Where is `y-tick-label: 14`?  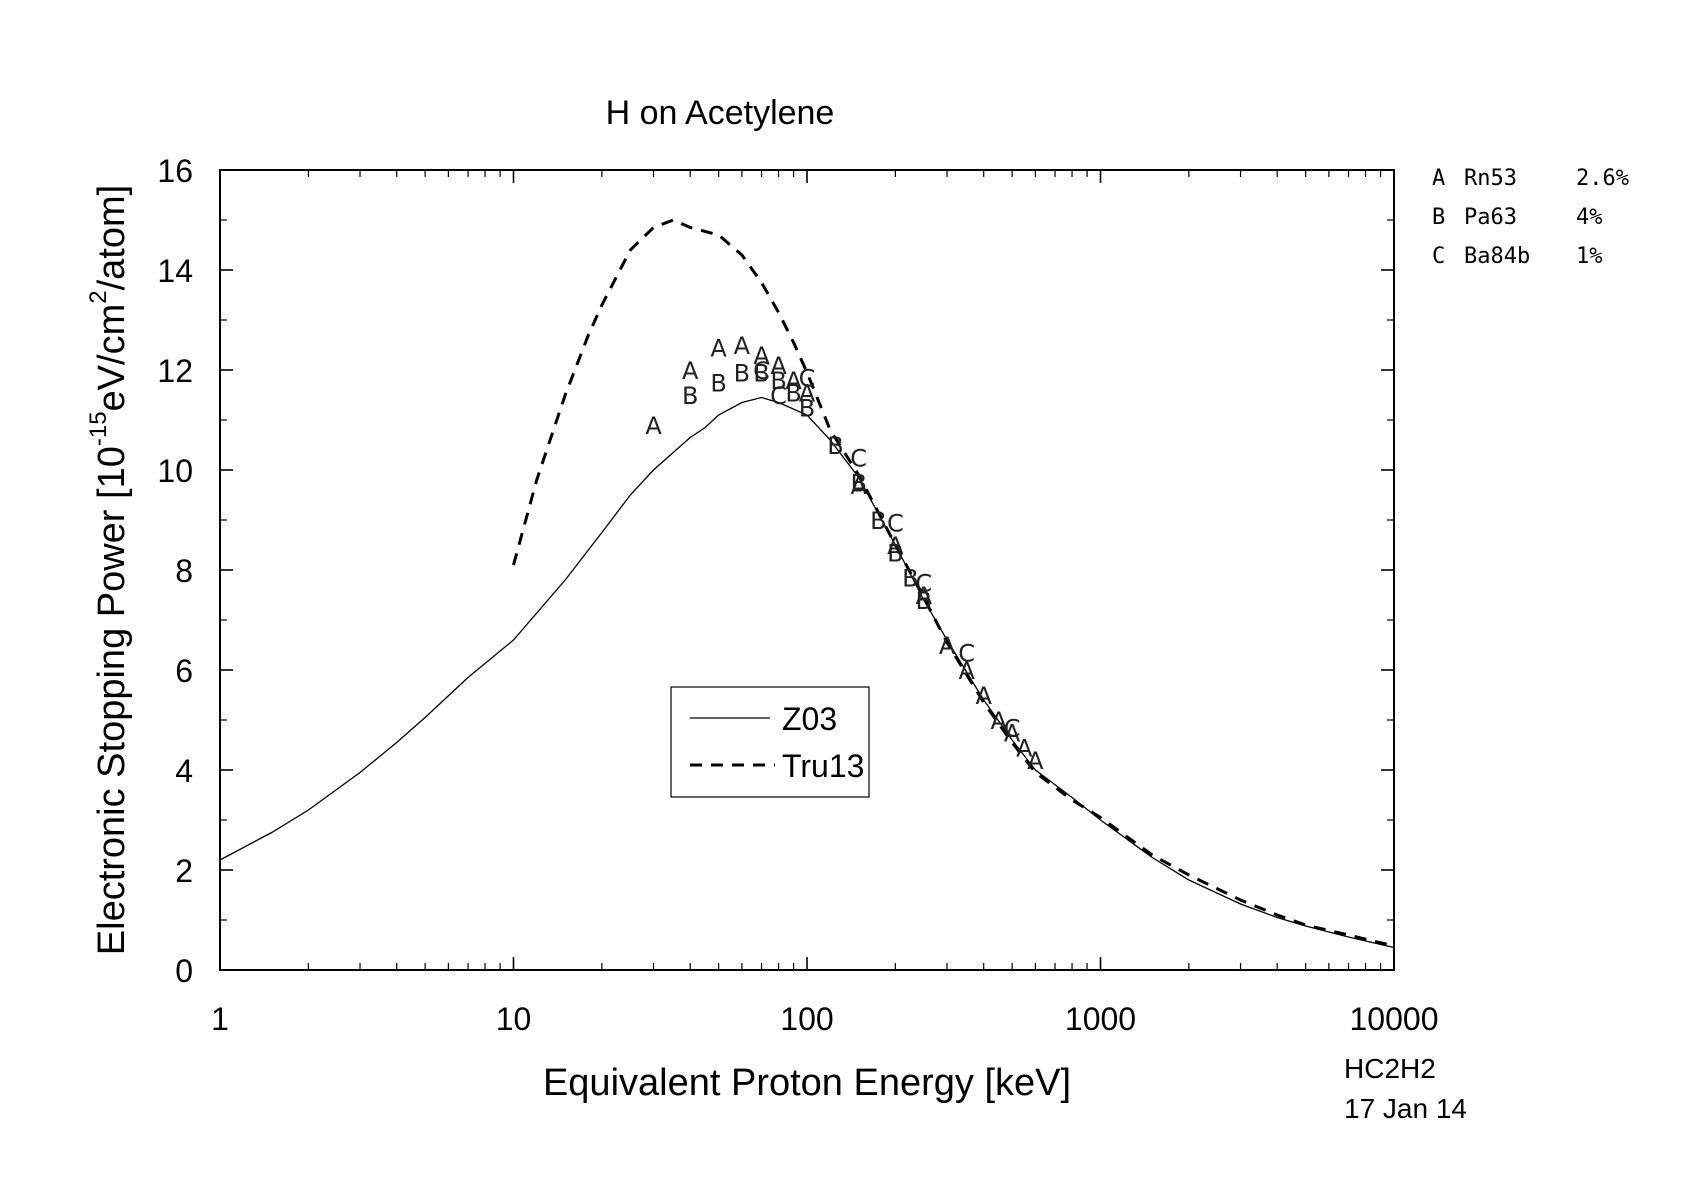
y-tick-label: 14 is located at coordinates (175, 271).